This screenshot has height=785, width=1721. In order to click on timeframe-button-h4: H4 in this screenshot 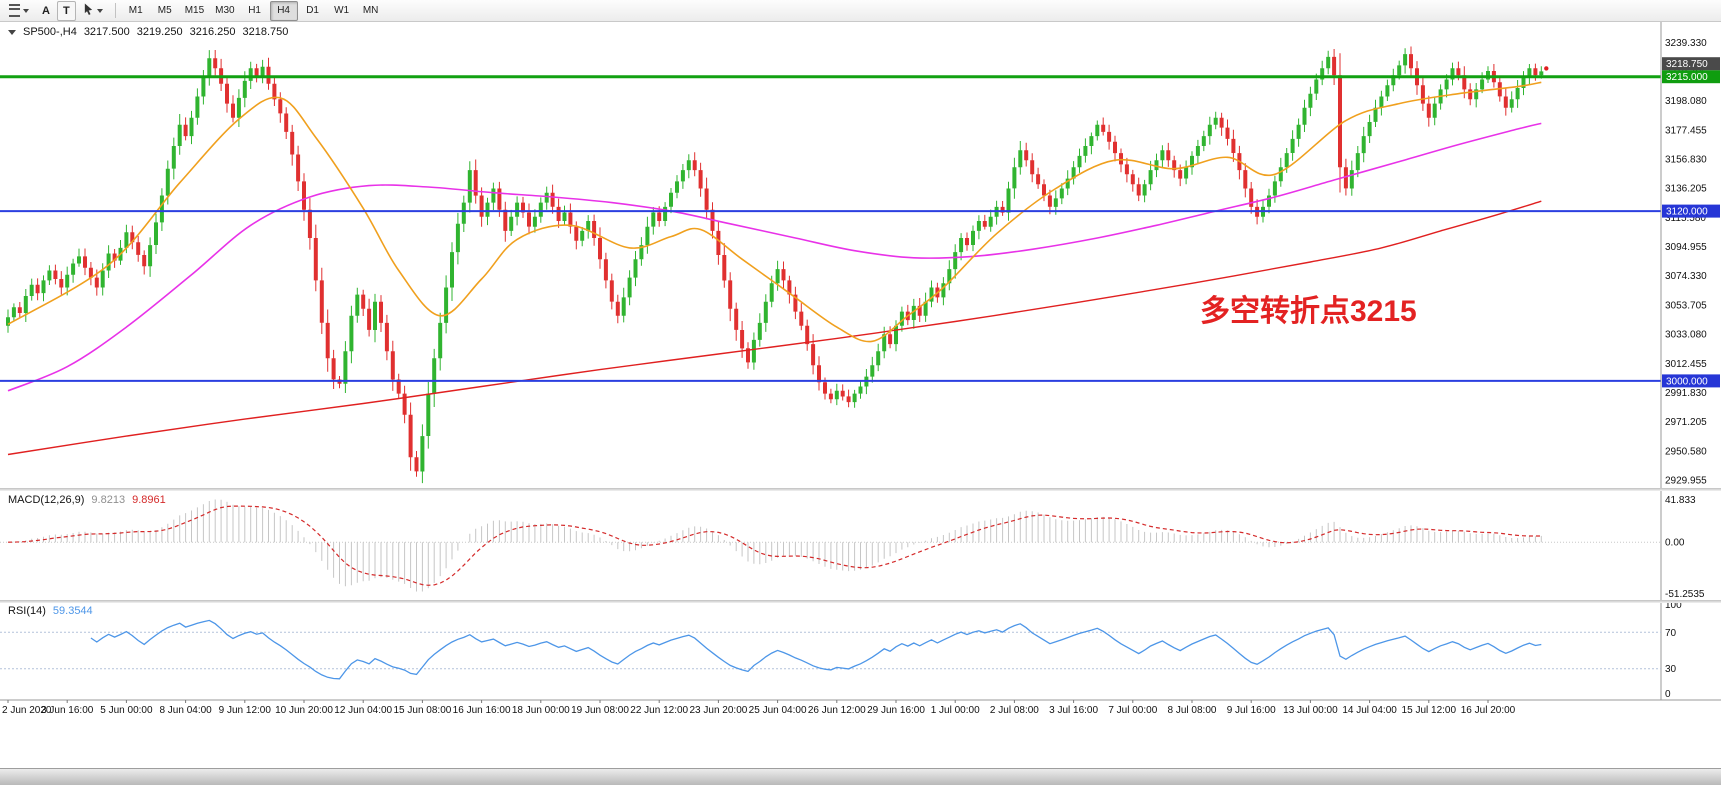, I will do `click(283, 10)`.